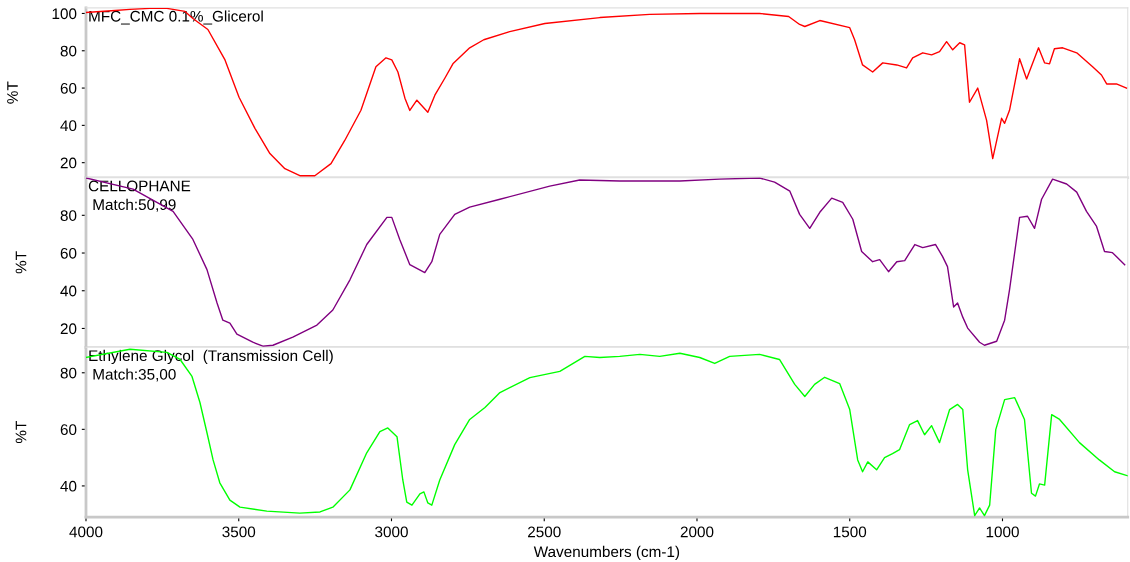 The height and width of the screenshot is (562, 1130). What do you see at coordinates (697, 532) in the screenshot?
I see `x-tick-label: 2000` at bounding box center [697, 532].